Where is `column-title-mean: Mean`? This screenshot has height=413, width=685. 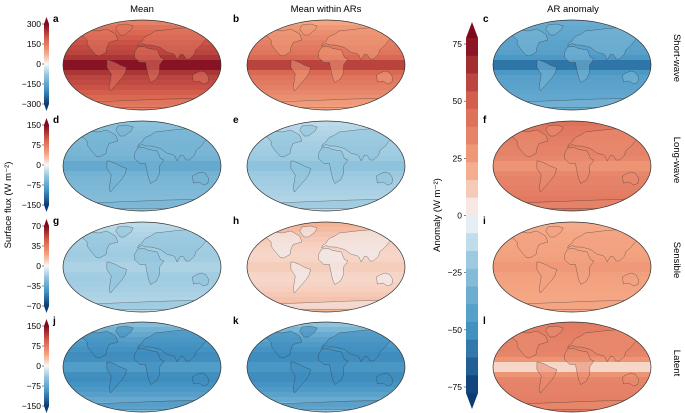
column-title-mean: Mean is located at coordinates (142, 9).